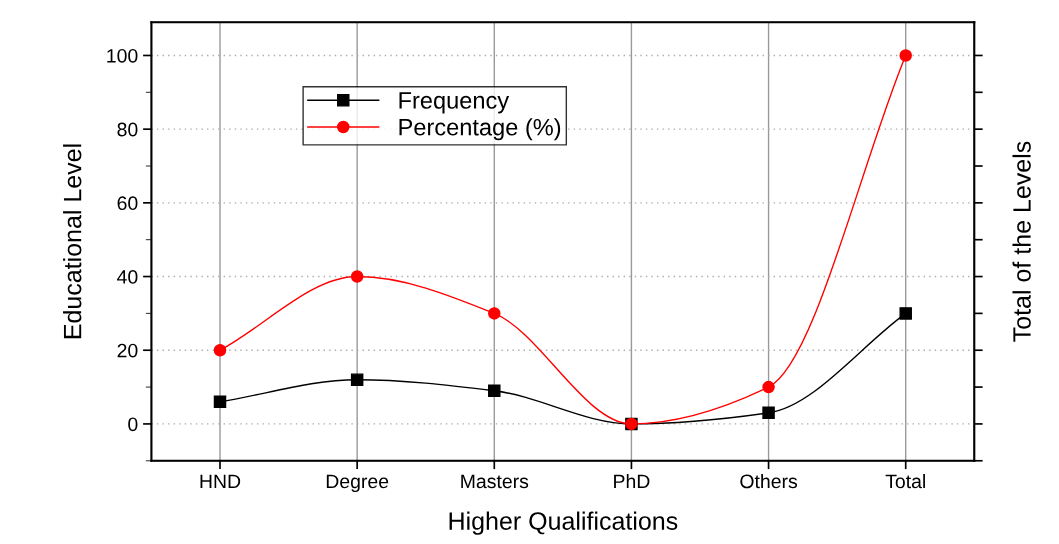  I want to click on y2-axis-title: Total of the Levels, so click(1021, 241).